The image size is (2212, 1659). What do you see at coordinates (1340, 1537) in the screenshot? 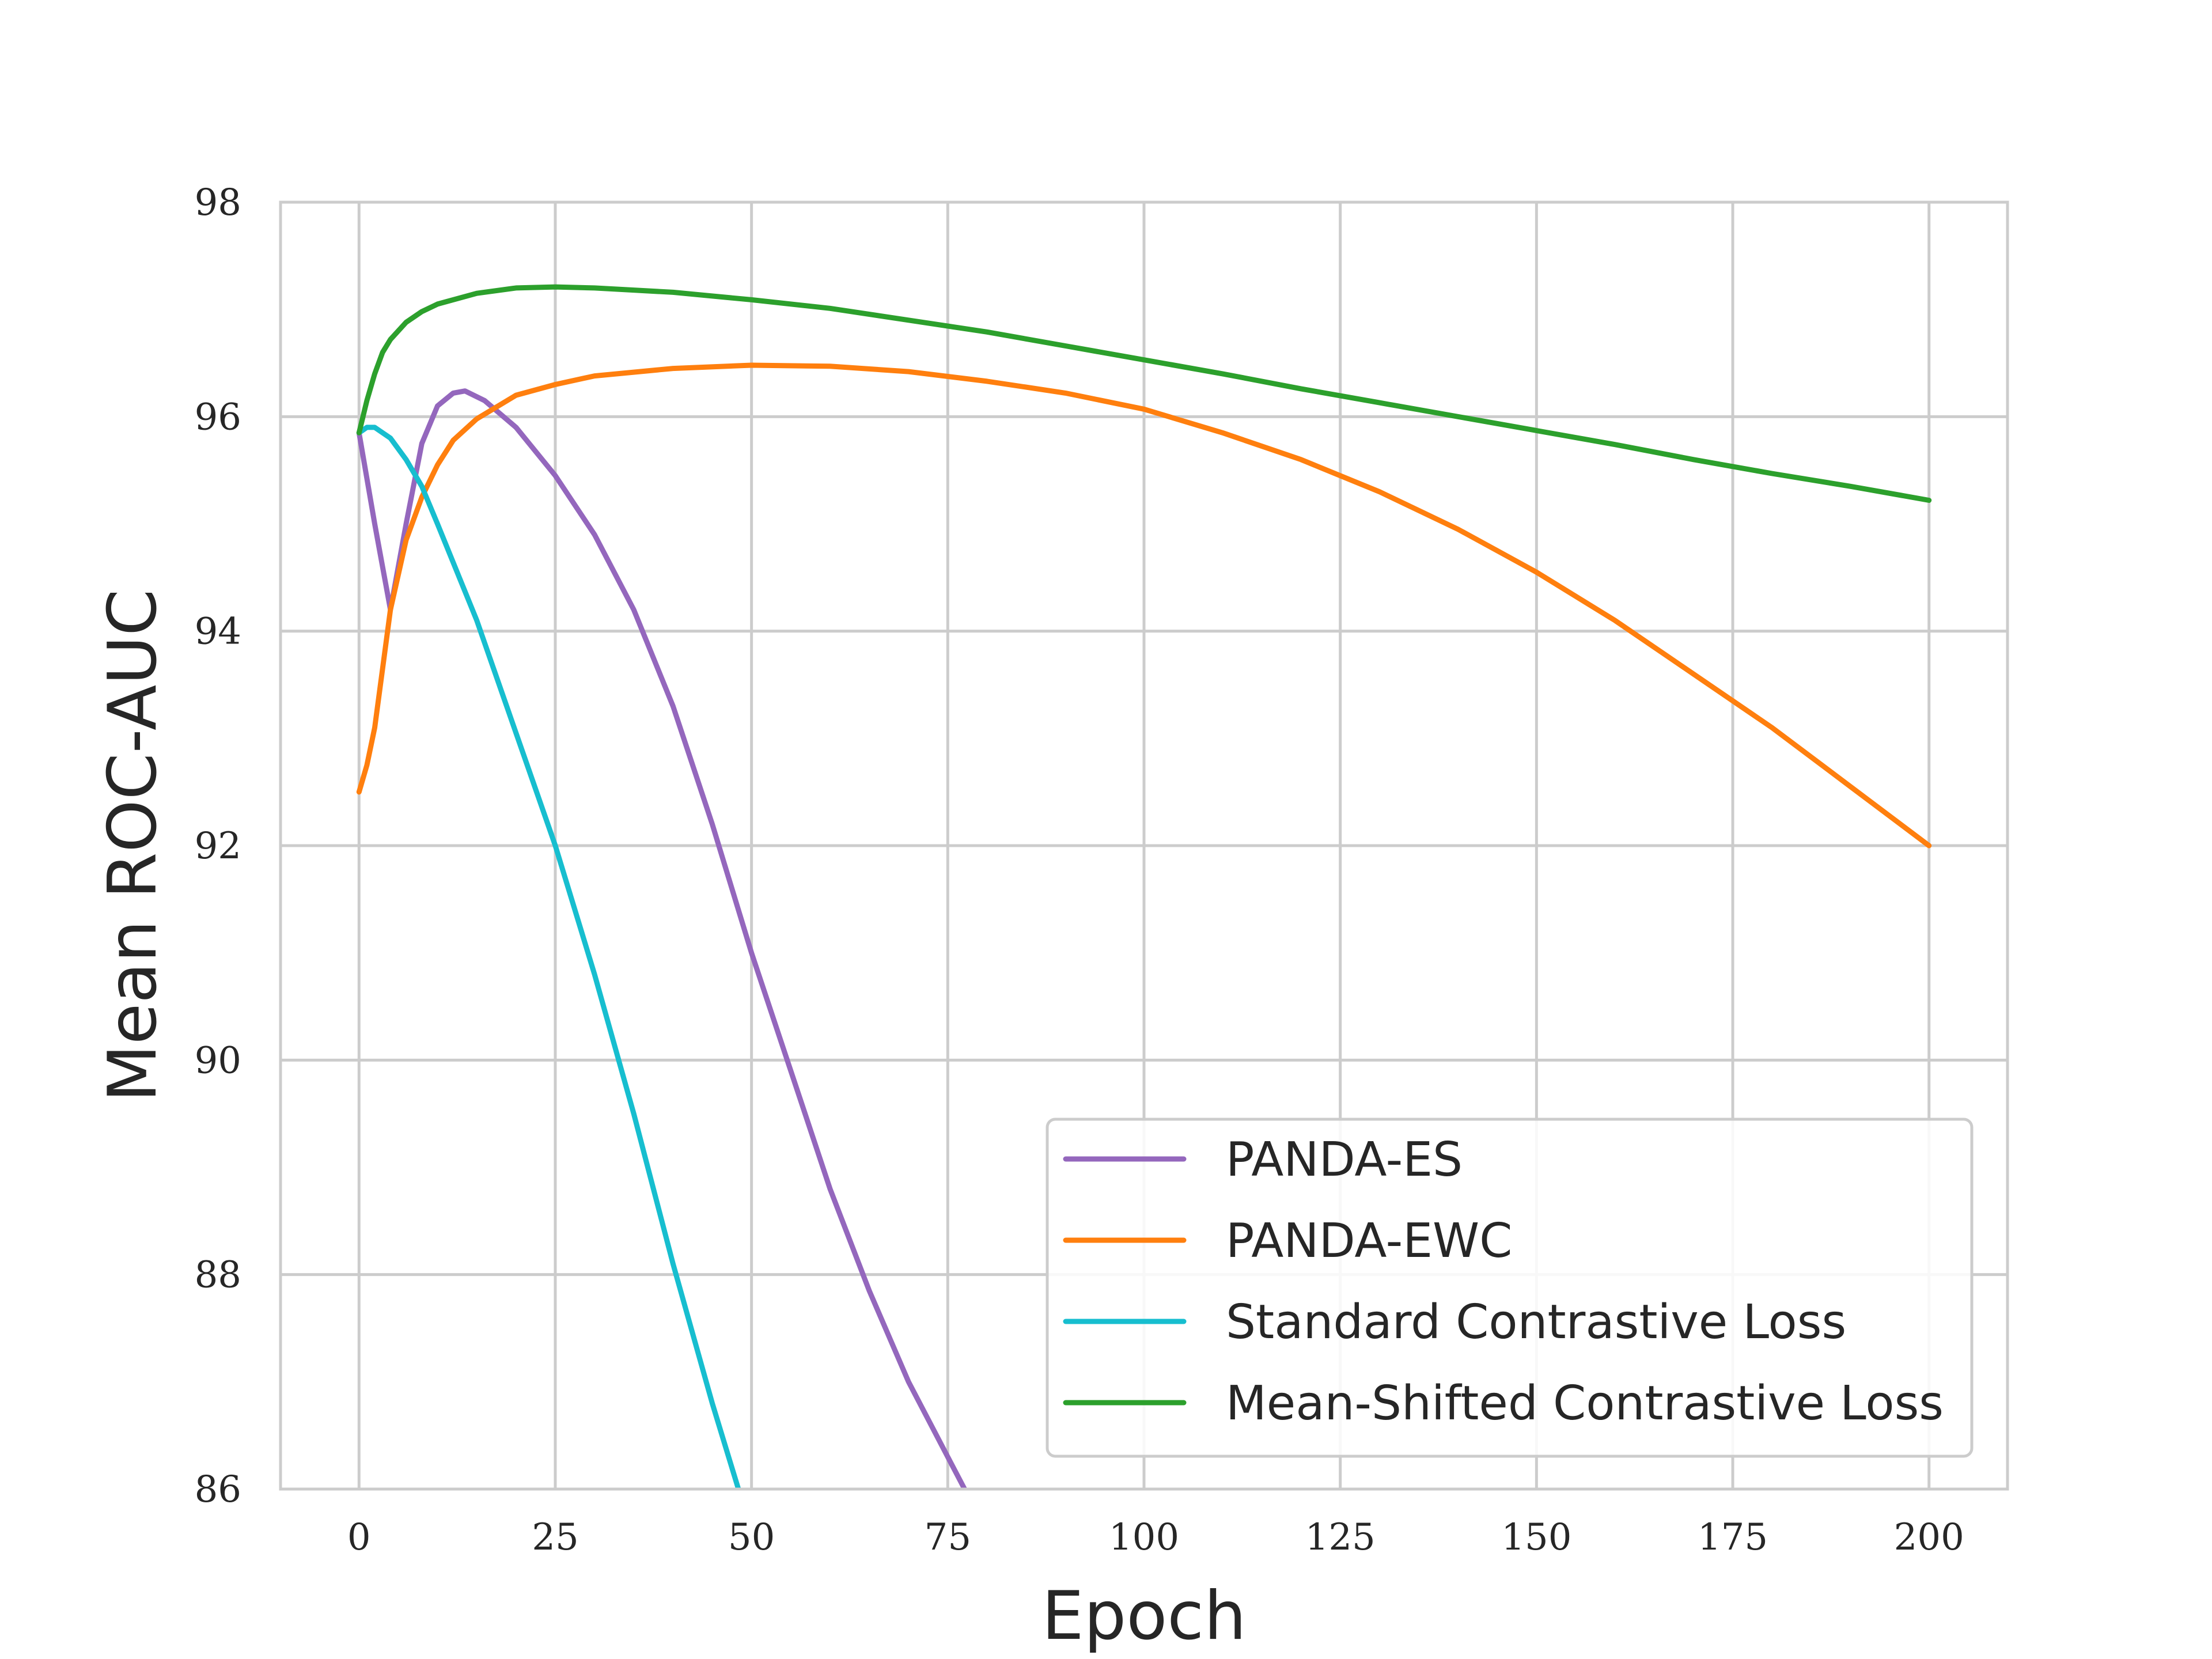
I see `x-tick-label: 125` at bounding box center [1340, 1537].